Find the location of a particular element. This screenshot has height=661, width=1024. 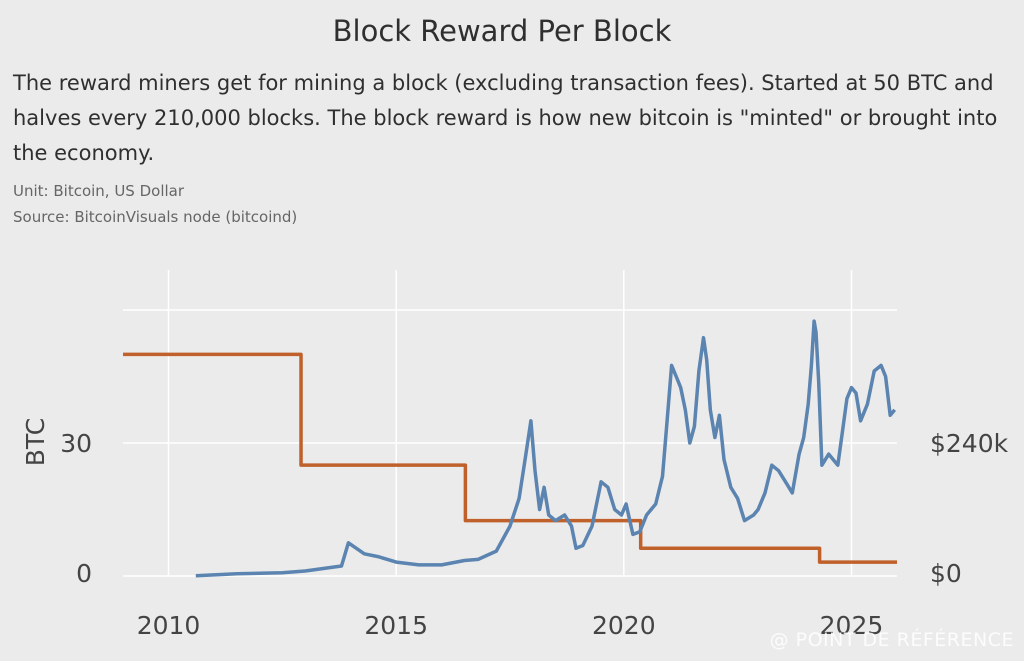

y-right-tick-label: $0 is located at coordinates (946, 573).